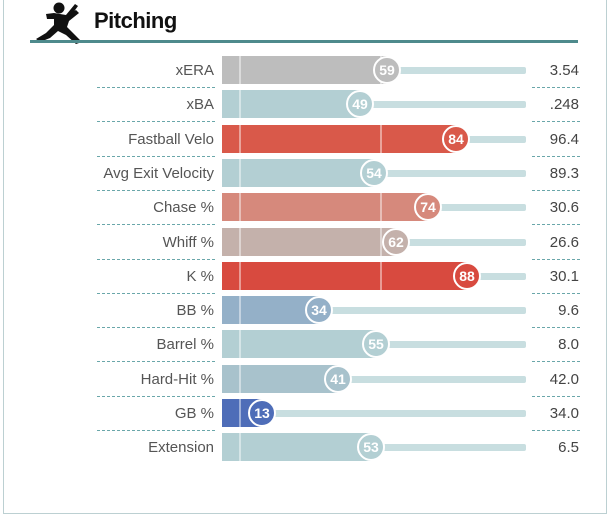 The height and width of the screenshot is (519, 613). I want to click on metric-label: Whiff %, so click(188, 242).